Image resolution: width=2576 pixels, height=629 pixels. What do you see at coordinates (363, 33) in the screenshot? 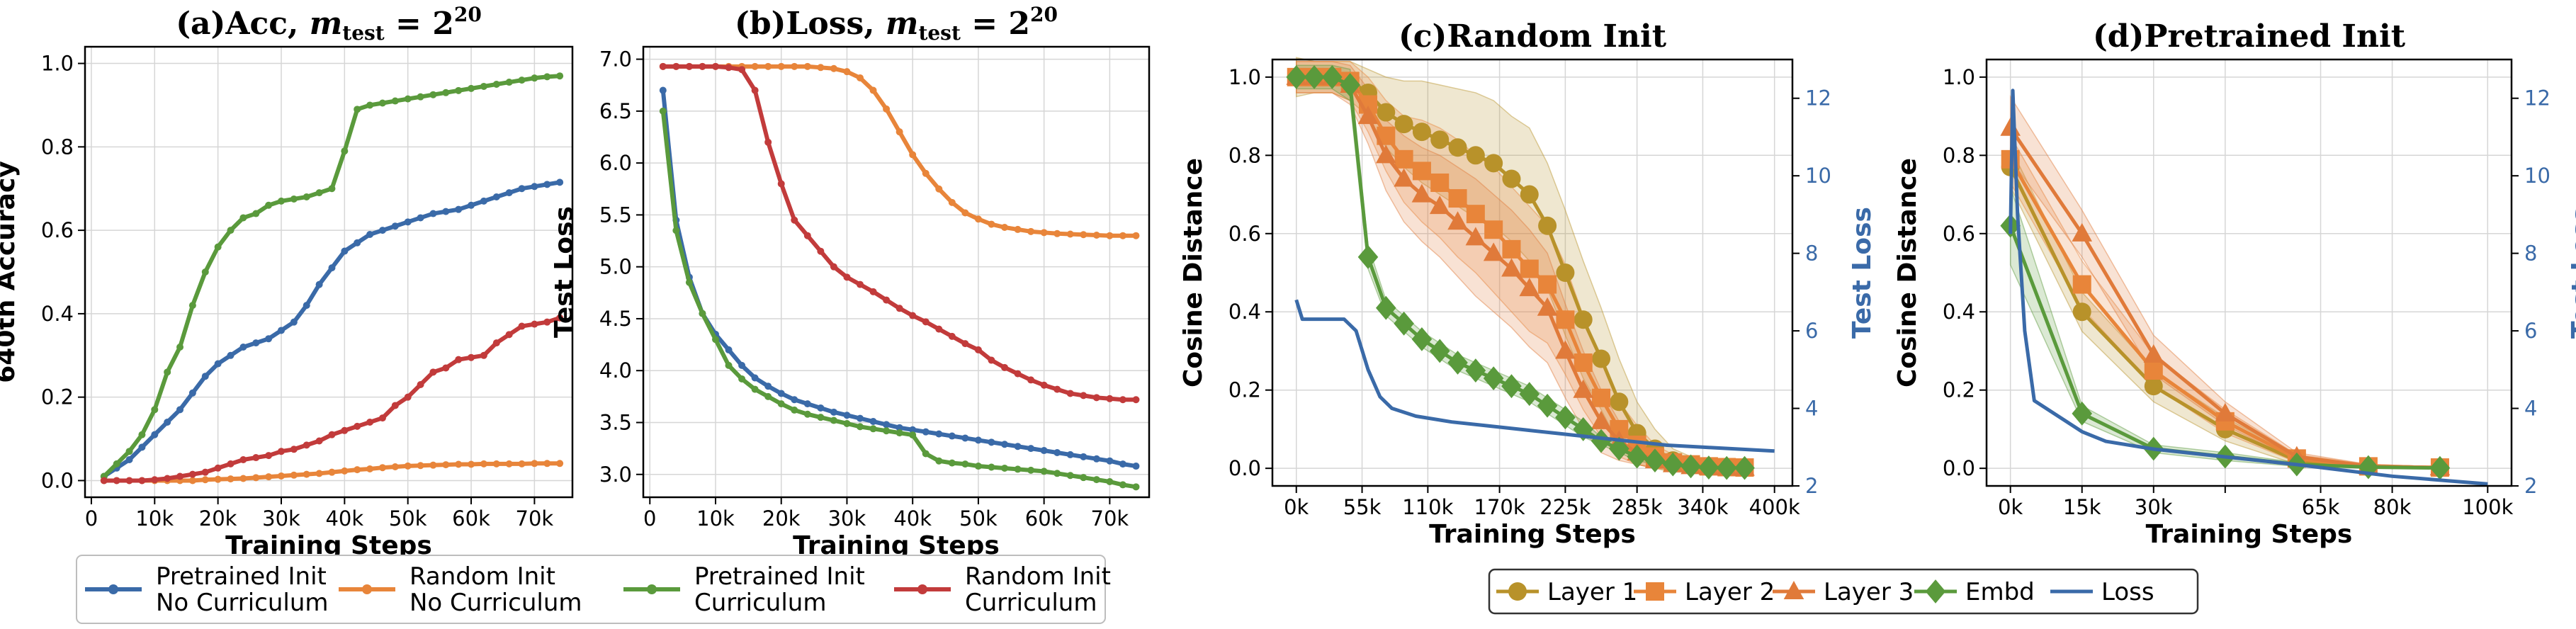
I see `title-part: test` at bounding box center [363, 33].